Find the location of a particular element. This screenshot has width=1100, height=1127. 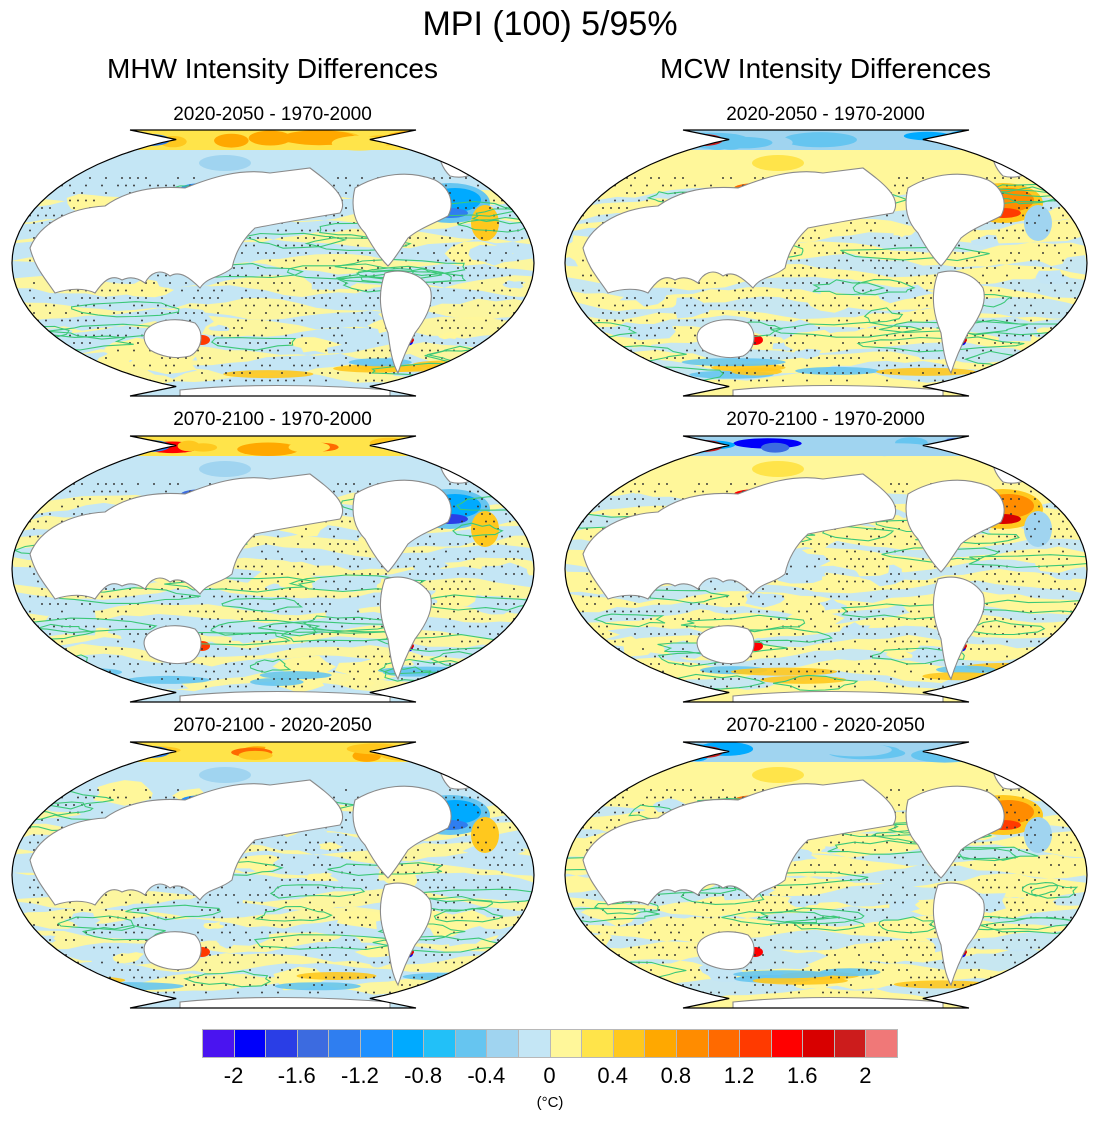

panel-title: 2020-2050 - 1970-2000 is located at coordinates (272, 114).